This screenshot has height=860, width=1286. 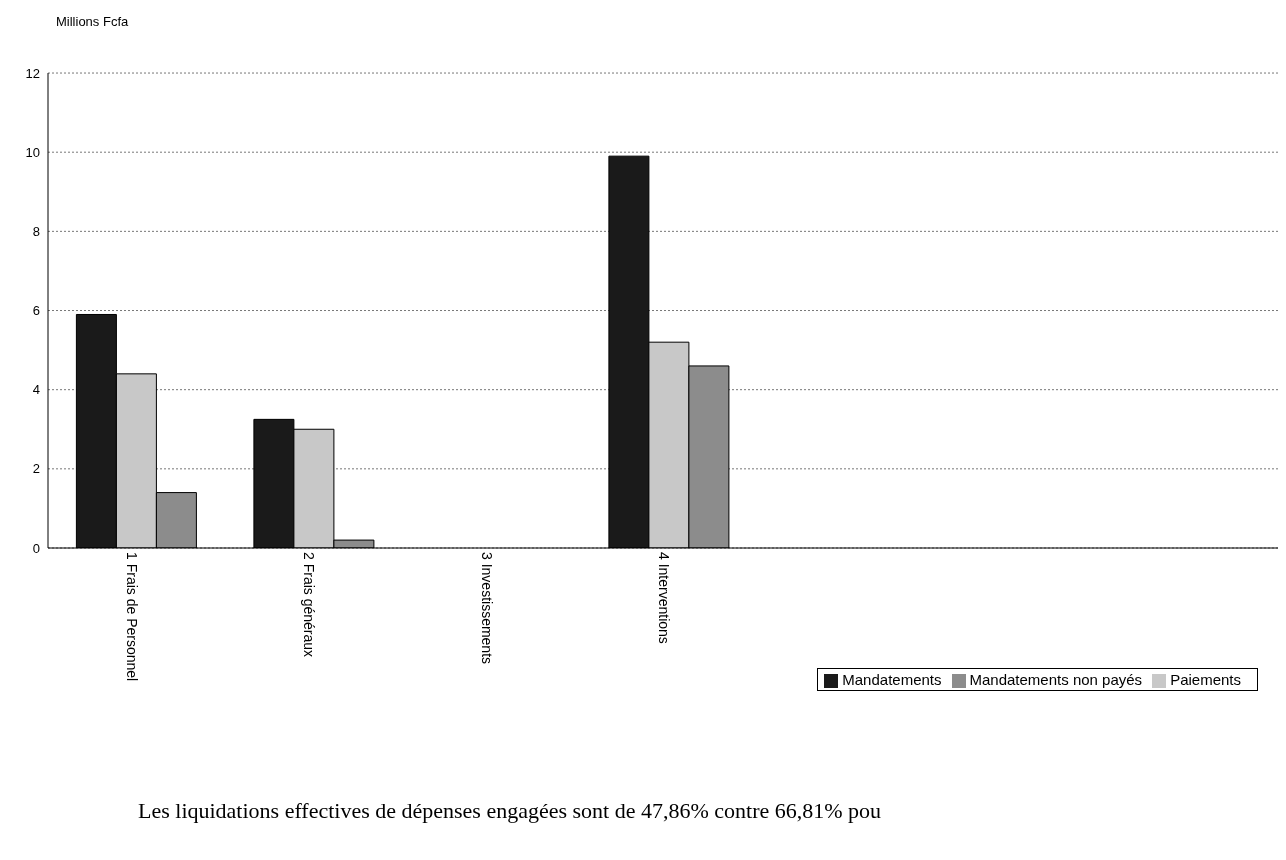 What do you see at coordinates (1205, 679) in the screenshot?
I see `legend-label: Paiements` at bounding box center [1205, 679].